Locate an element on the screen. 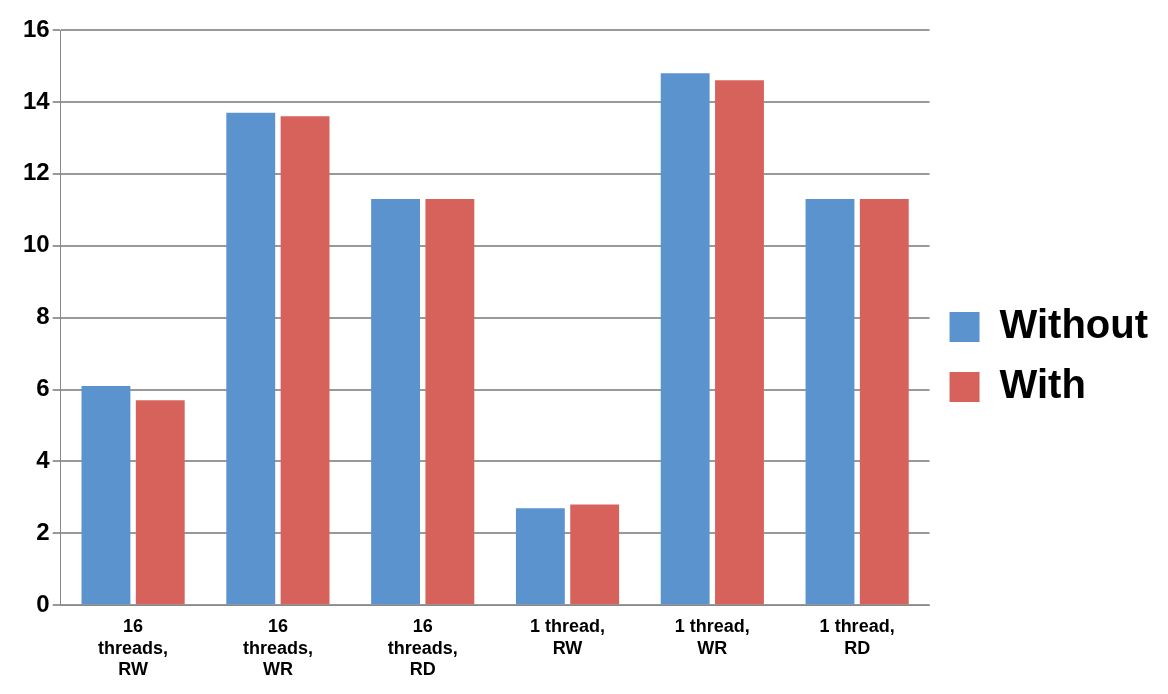 The width and height of the screenshot is (1168, 694). y-tick-label: 10 is located at coordinates (36, 244).